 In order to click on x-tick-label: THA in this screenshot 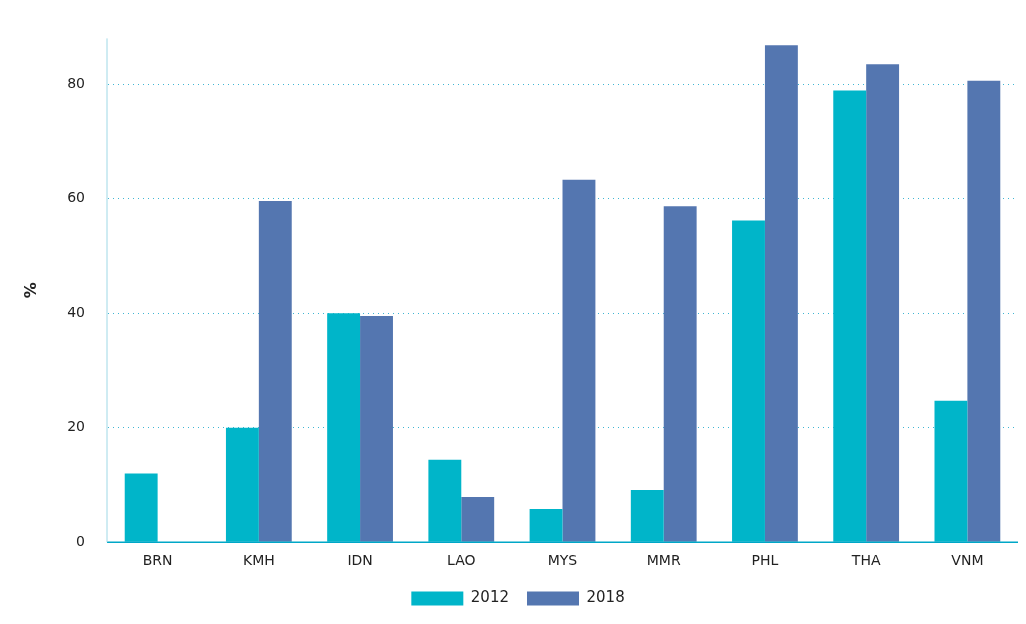, I will do `click(865, 560)`.